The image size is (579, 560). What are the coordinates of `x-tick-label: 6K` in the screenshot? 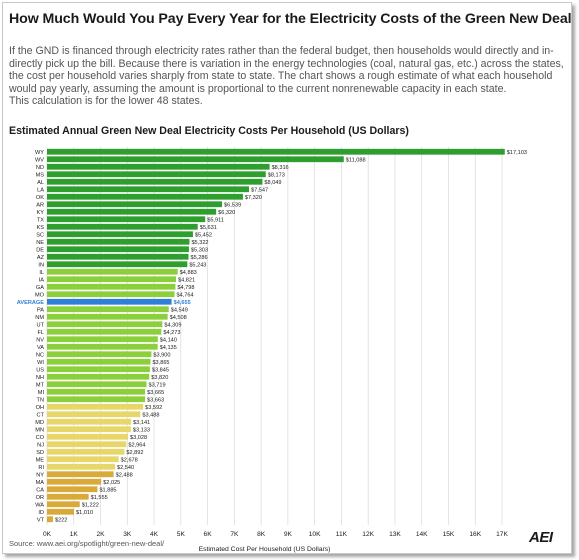 It's located at (208, 534).